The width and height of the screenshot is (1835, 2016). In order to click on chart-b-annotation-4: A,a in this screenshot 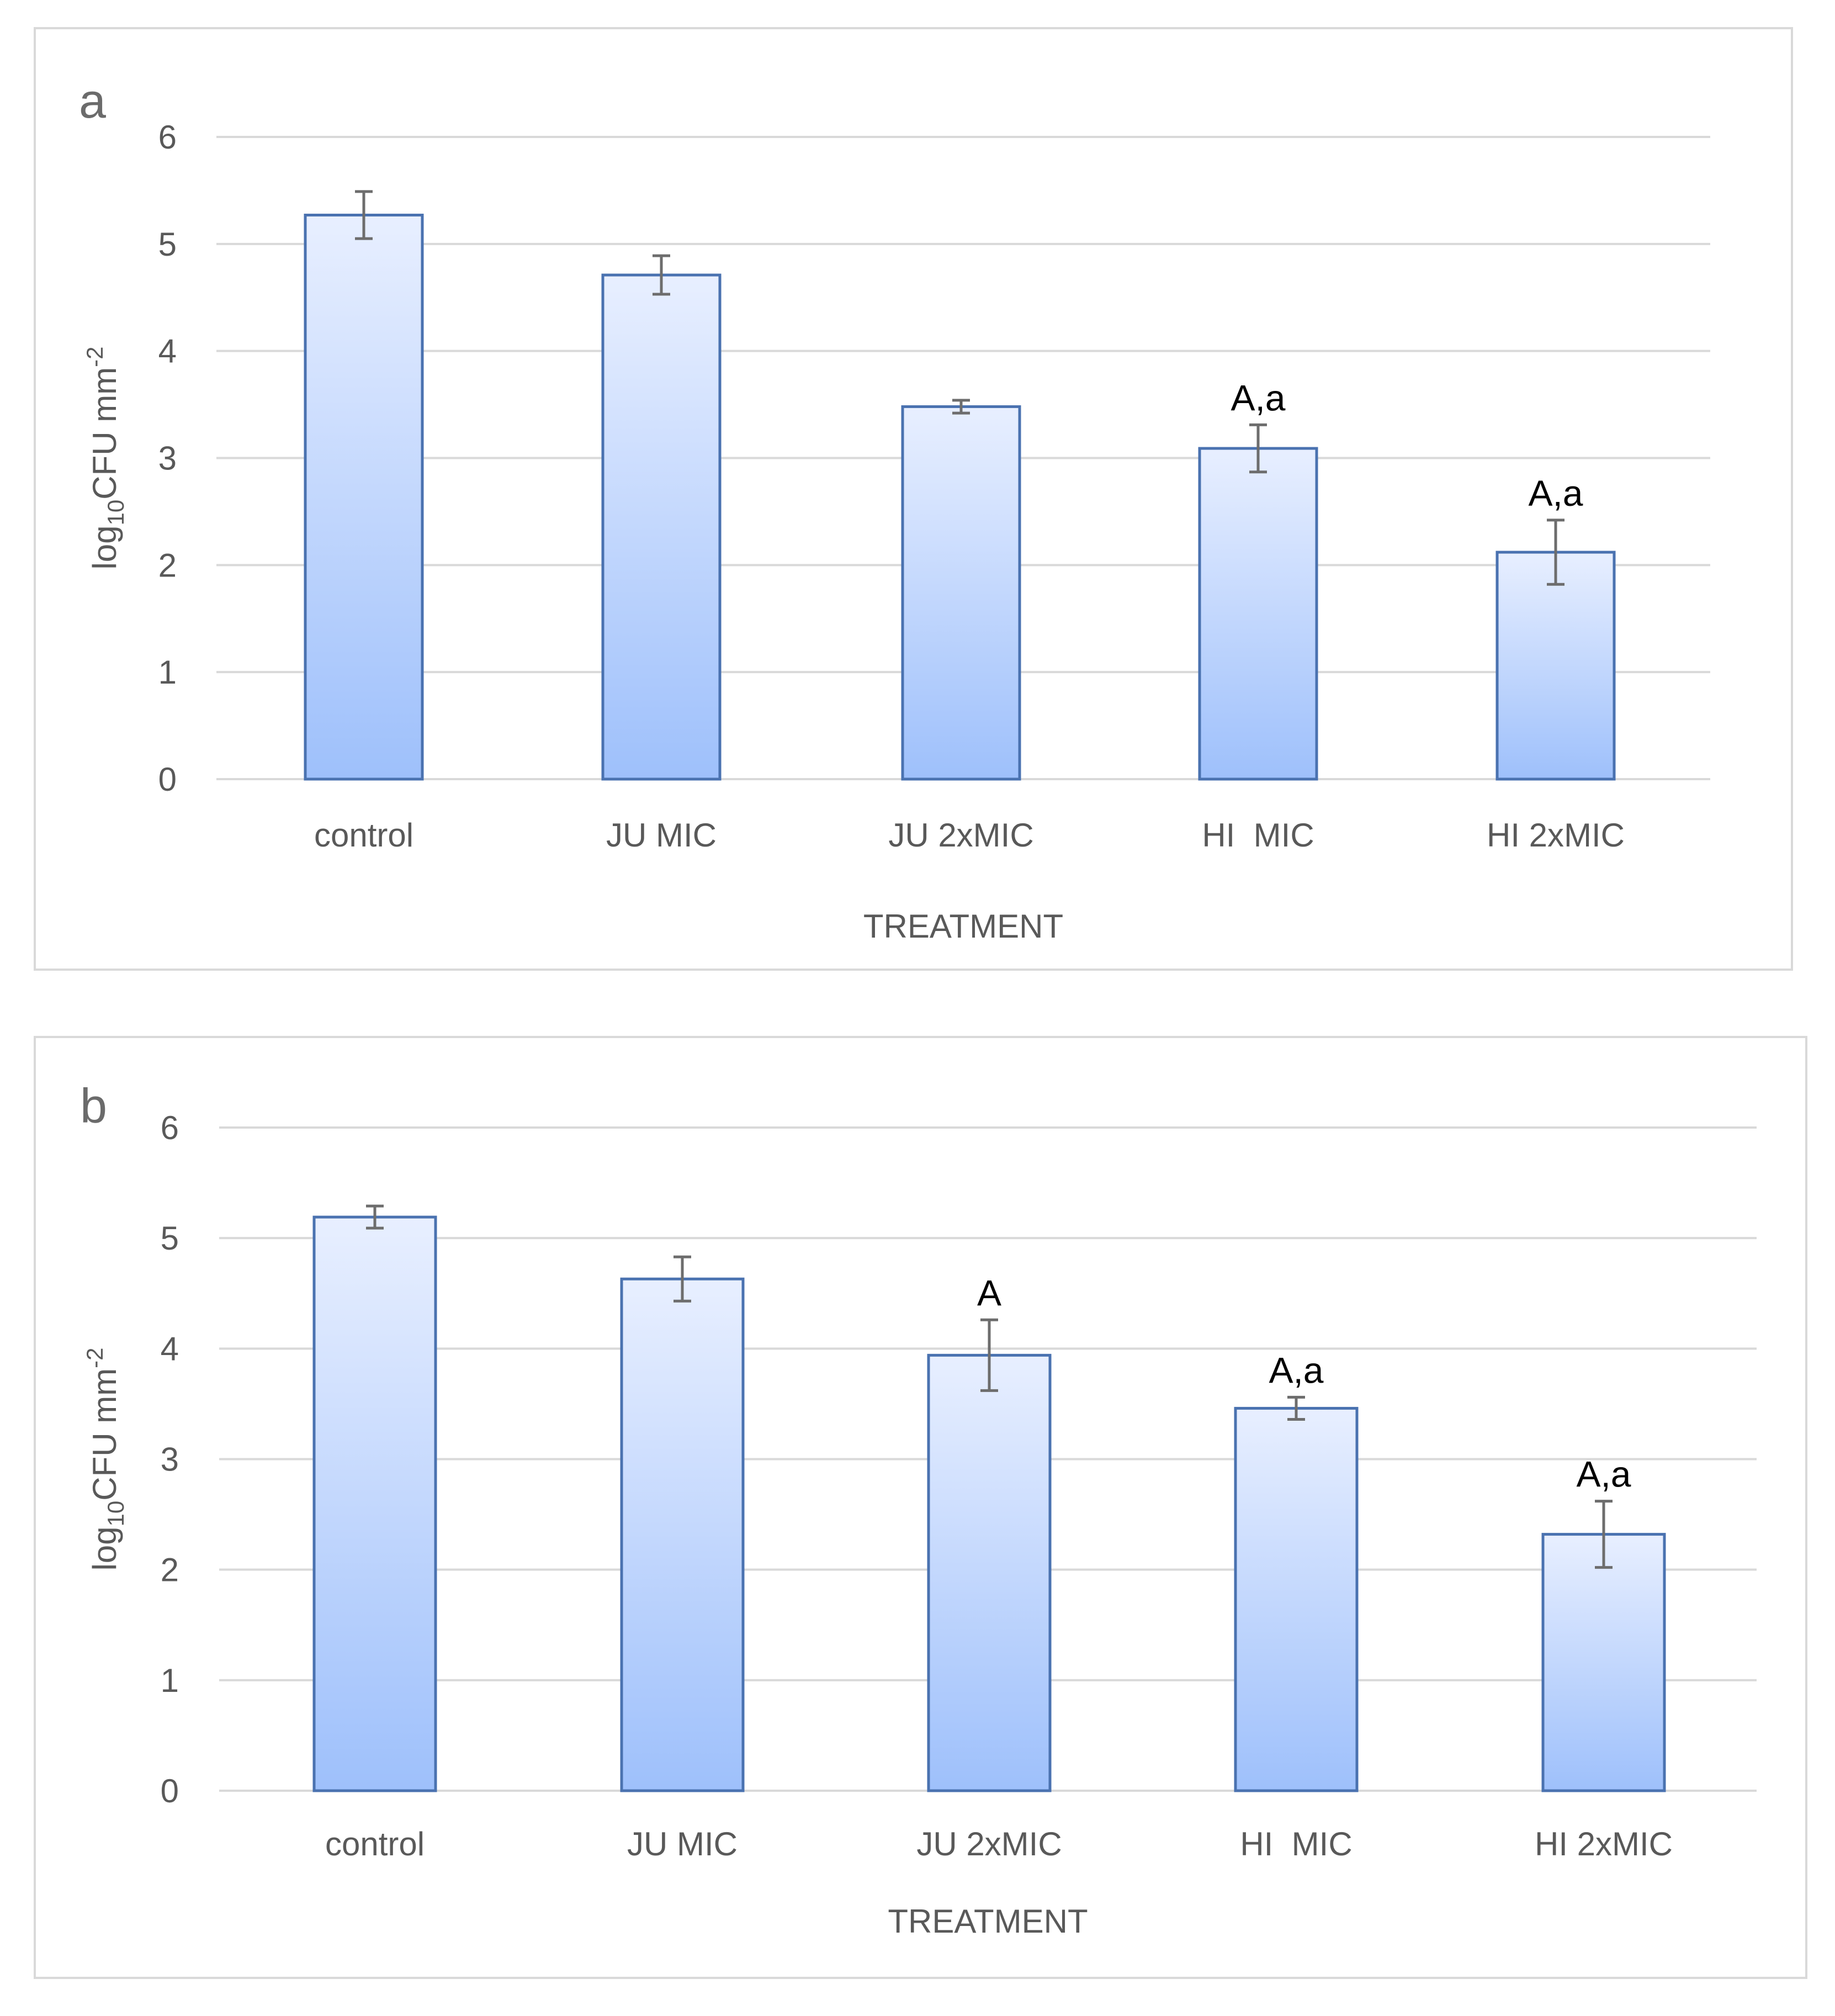, I will do `click(1296, 1370)`.